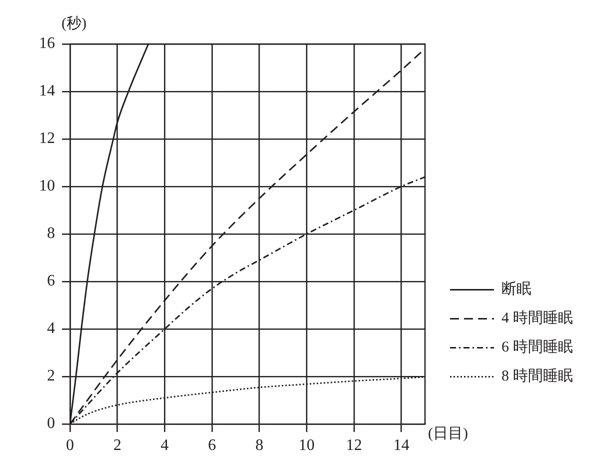  Describe the element at coordinates (51, 233) in the screenshot. I see `y-tick-label: 8` at that location.